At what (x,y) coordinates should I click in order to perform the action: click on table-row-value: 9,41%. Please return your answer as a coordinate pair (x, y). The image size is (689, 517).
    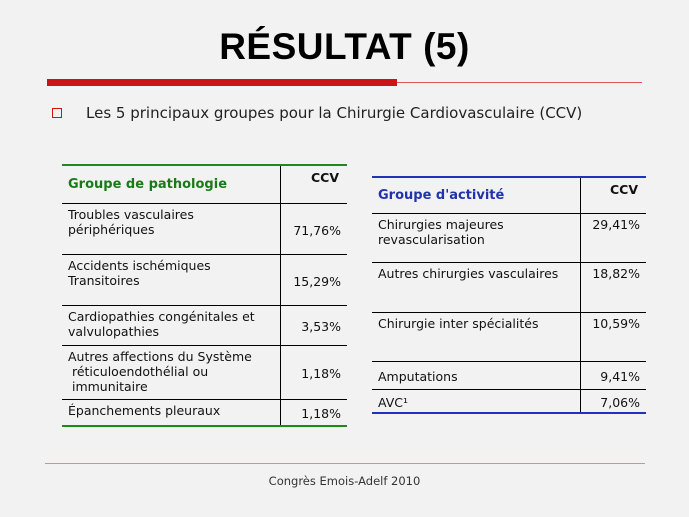
    Looking at the image, I should click on (613, 374).